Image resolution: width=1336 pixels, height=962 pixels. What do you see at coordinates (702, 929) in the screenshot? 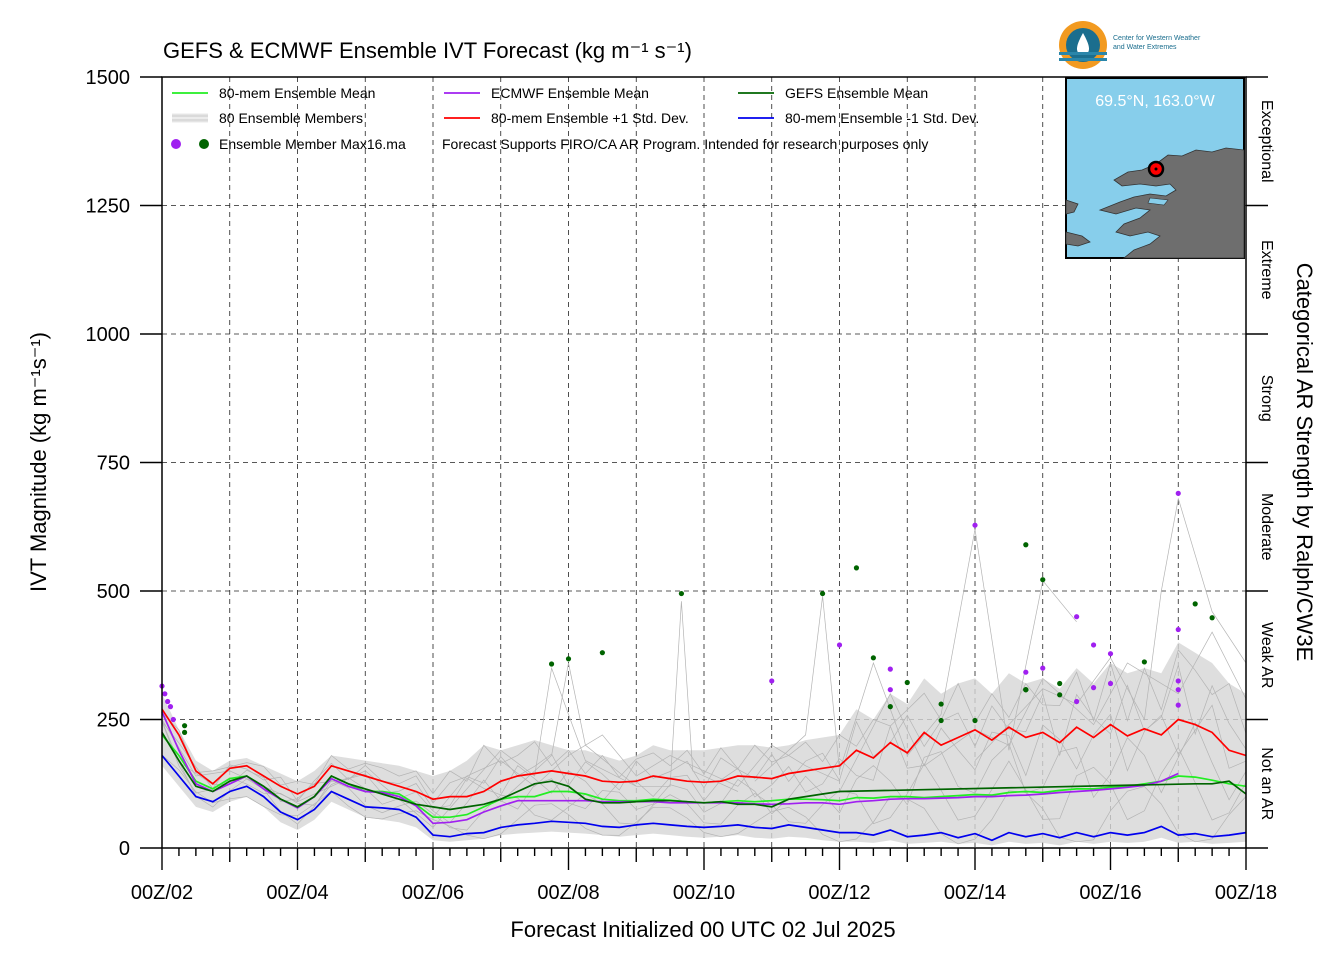
I see `x-axis-label: Forecast Initialized 00 UTC 02 Jul 2025` at bounding box center [702, 929].